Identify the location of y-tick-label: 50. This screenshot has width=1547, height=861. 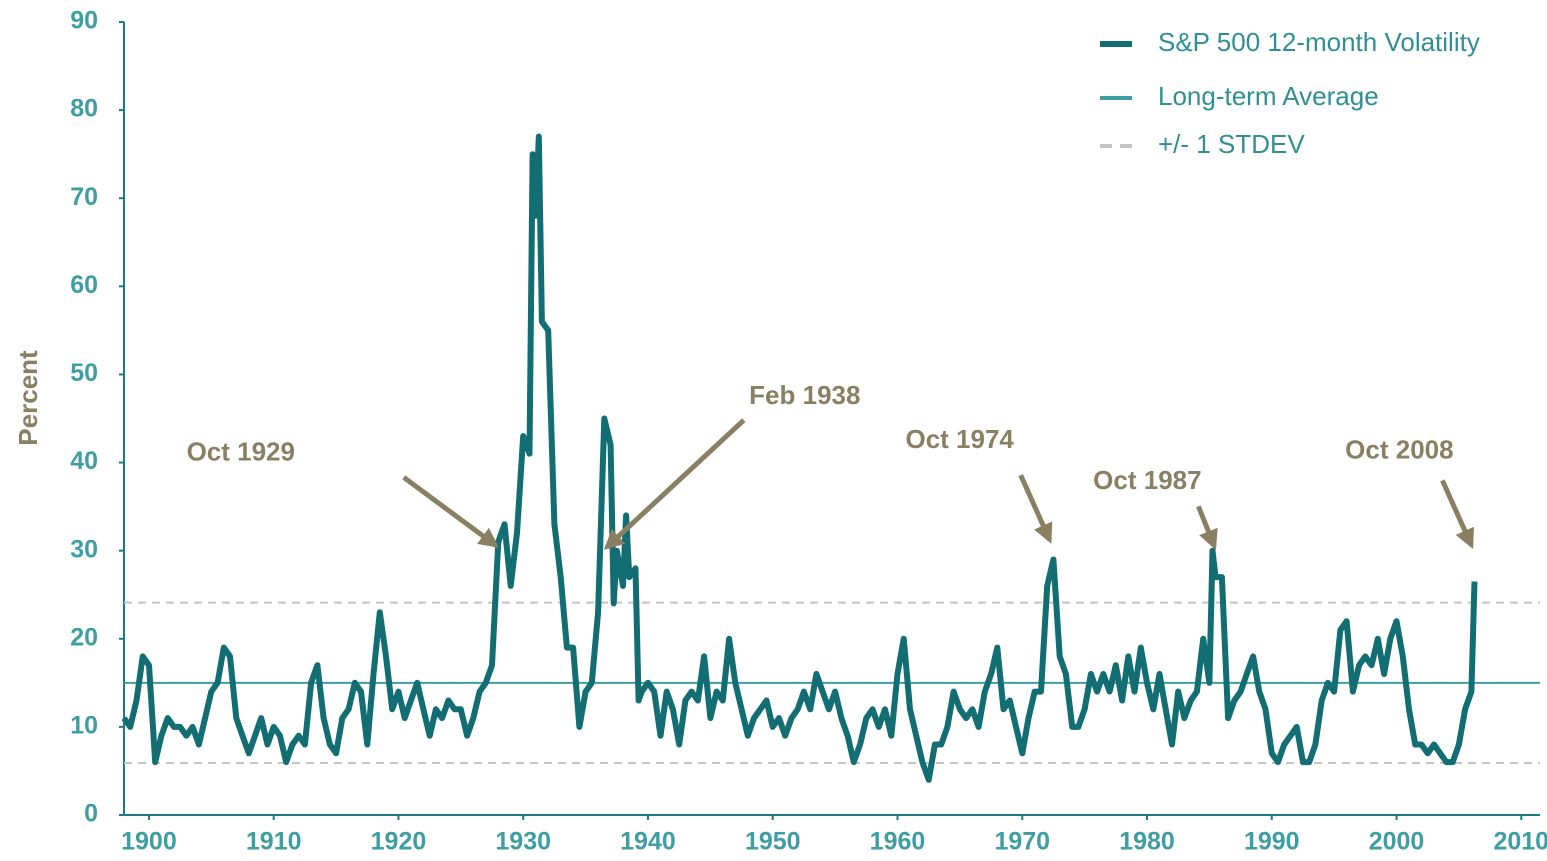
(84, 373).